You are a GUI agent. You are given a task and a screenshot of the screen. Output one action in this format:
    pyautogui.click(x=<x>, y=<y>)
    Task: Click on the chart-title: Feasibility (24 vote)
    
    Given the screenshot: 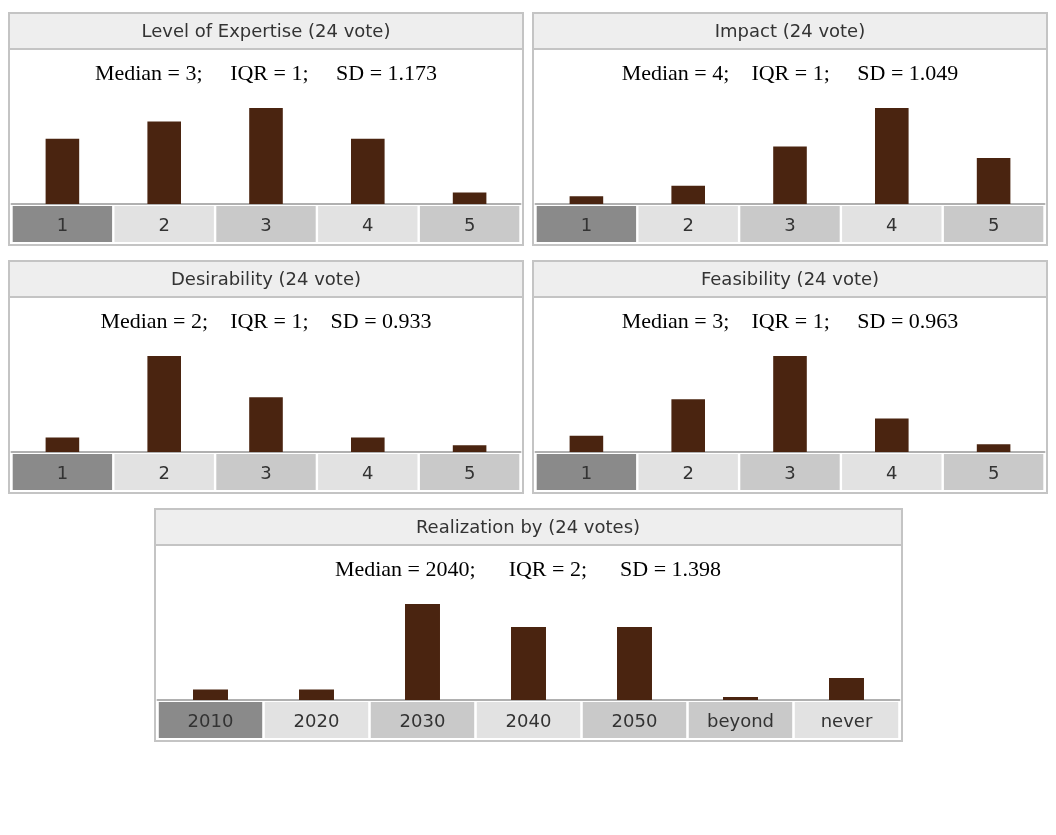 What is the action you would take?
    pyautogui.click(x=790, y=280)
    